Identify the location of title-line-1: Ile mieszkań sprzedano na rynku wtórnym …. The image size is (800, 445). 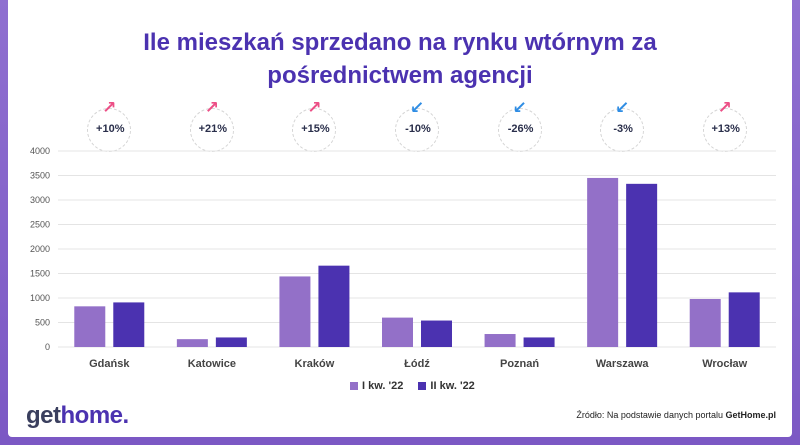
(400, 42).